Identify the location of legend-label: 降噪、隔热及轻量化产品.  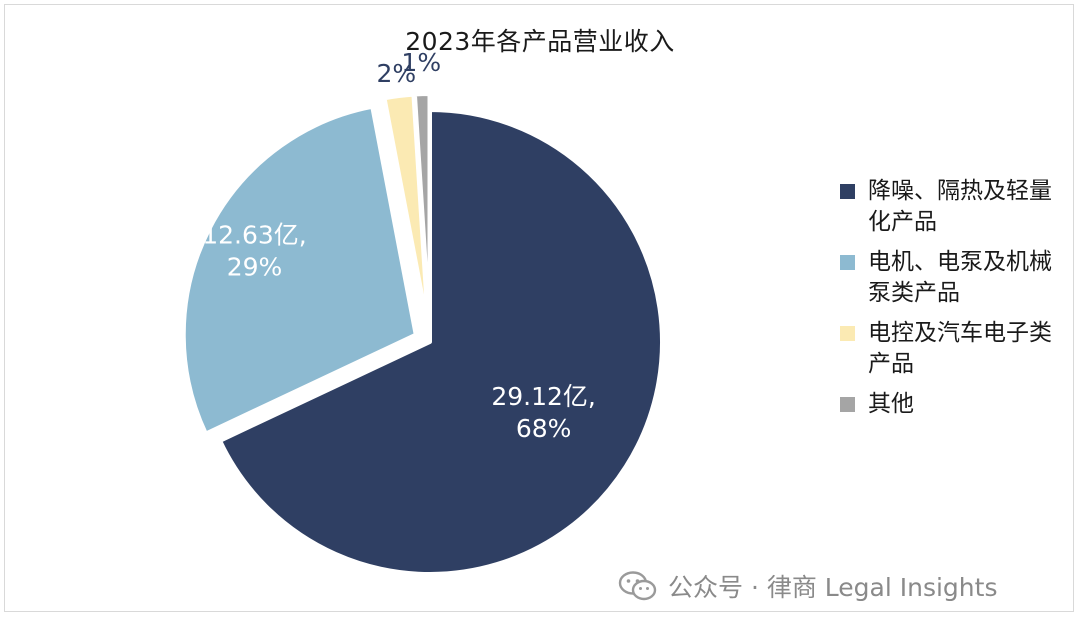
(960, 206).